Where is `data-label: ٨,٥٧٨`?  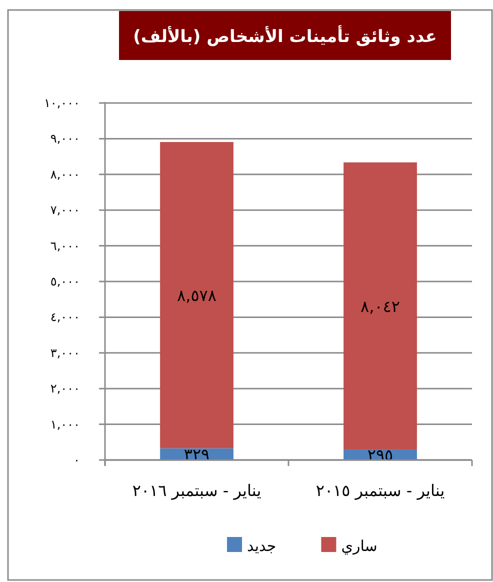
data-label: ٨,٥٧٨ is located at coordinates (197, 296).